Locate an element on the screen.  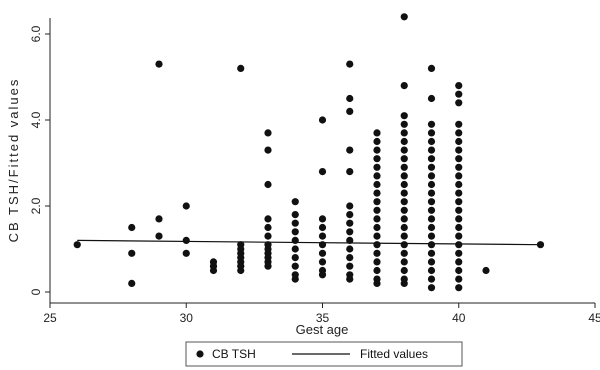
legend: CB TSH Fitted values is located at coordinates (324, 354).